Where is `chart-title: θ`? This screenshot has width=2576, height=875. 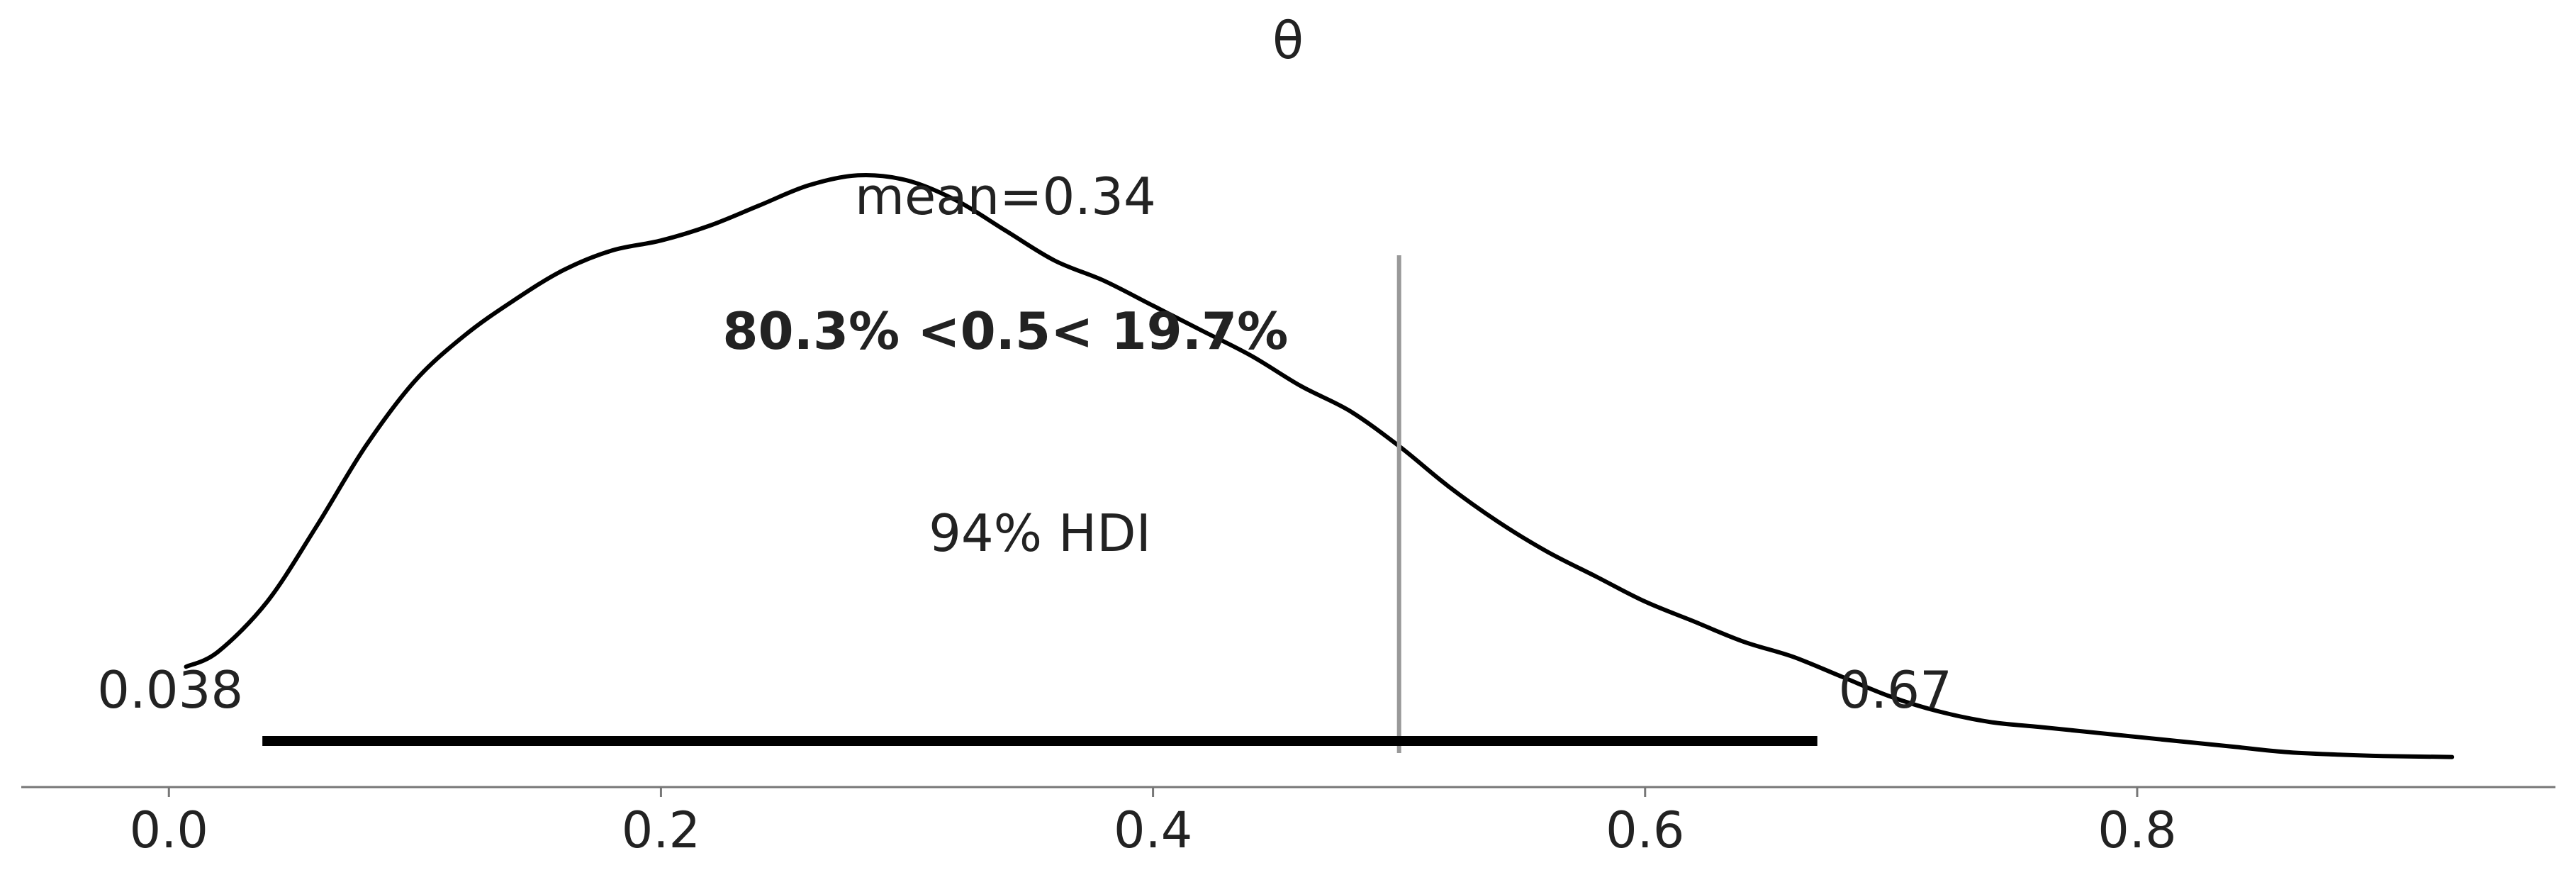 chart-title: θ is located at coordinates (1288, 41).